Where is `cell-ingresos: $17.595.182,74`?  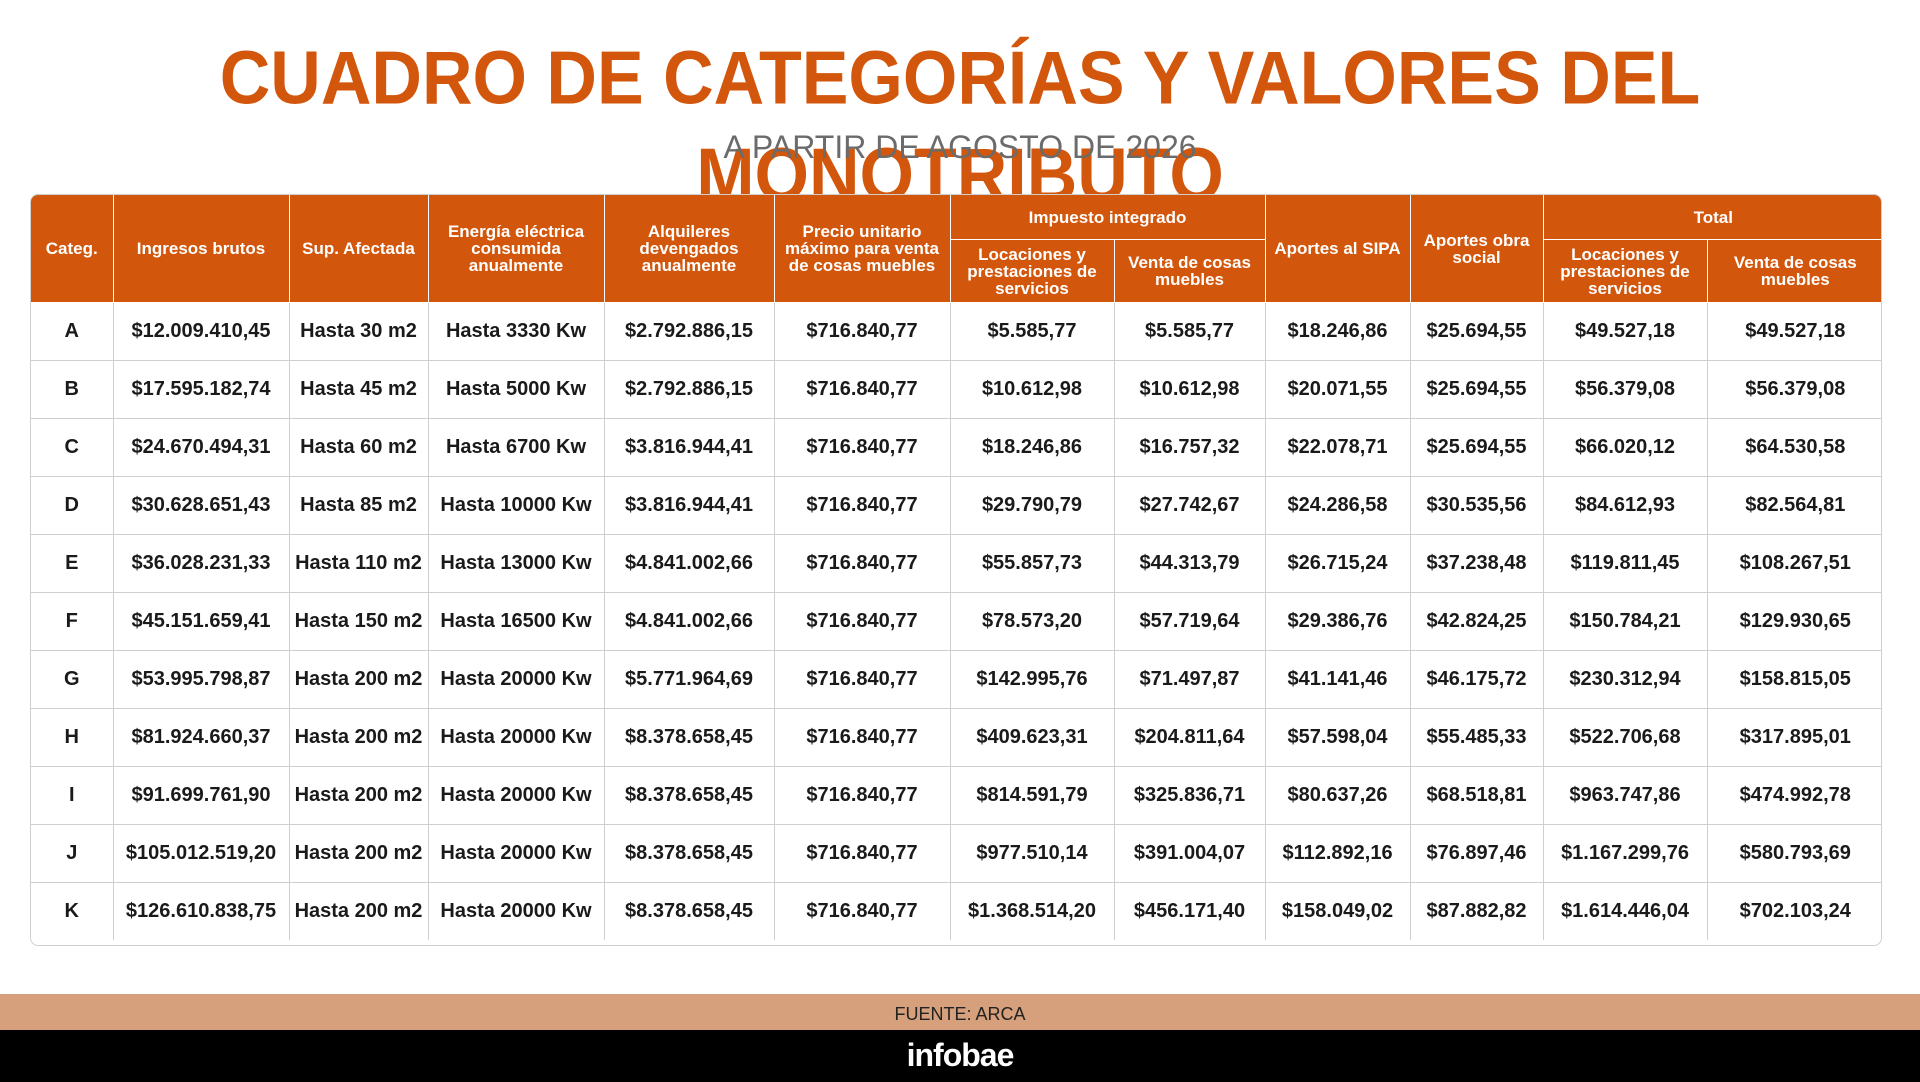 cell-ingresos: $17.595.182,74 is located at coordinates (201, 389).